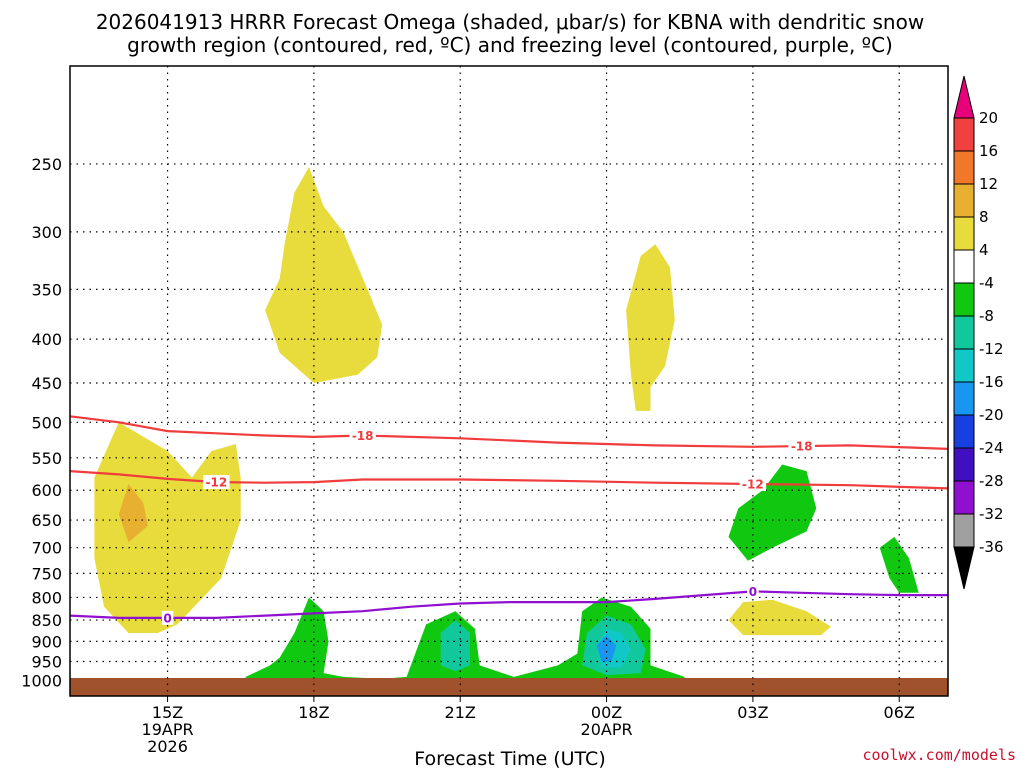 Image resolution: width=1024 pixels, height=768 pixels. Describe the element at coordinates (46, 339) in the screenshot. I see `y-tick-label: 400` at that location.